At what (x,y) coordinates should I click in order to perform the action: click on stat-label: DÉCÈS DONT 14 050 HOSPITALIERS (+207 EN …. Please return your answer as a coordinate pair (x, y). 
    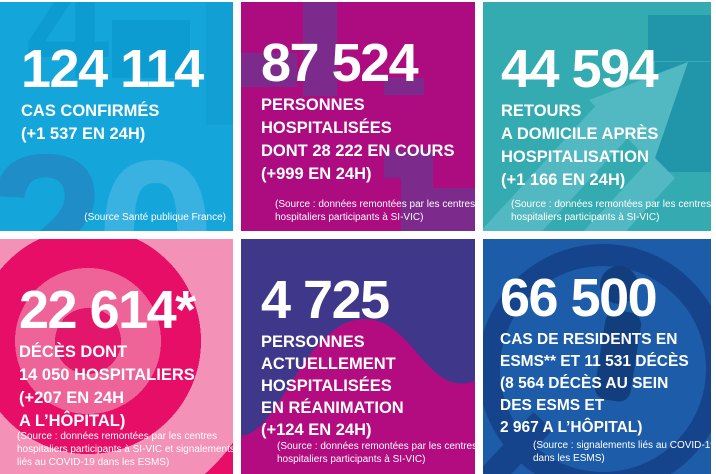
    Looking at the image, I should click on (107, 386).